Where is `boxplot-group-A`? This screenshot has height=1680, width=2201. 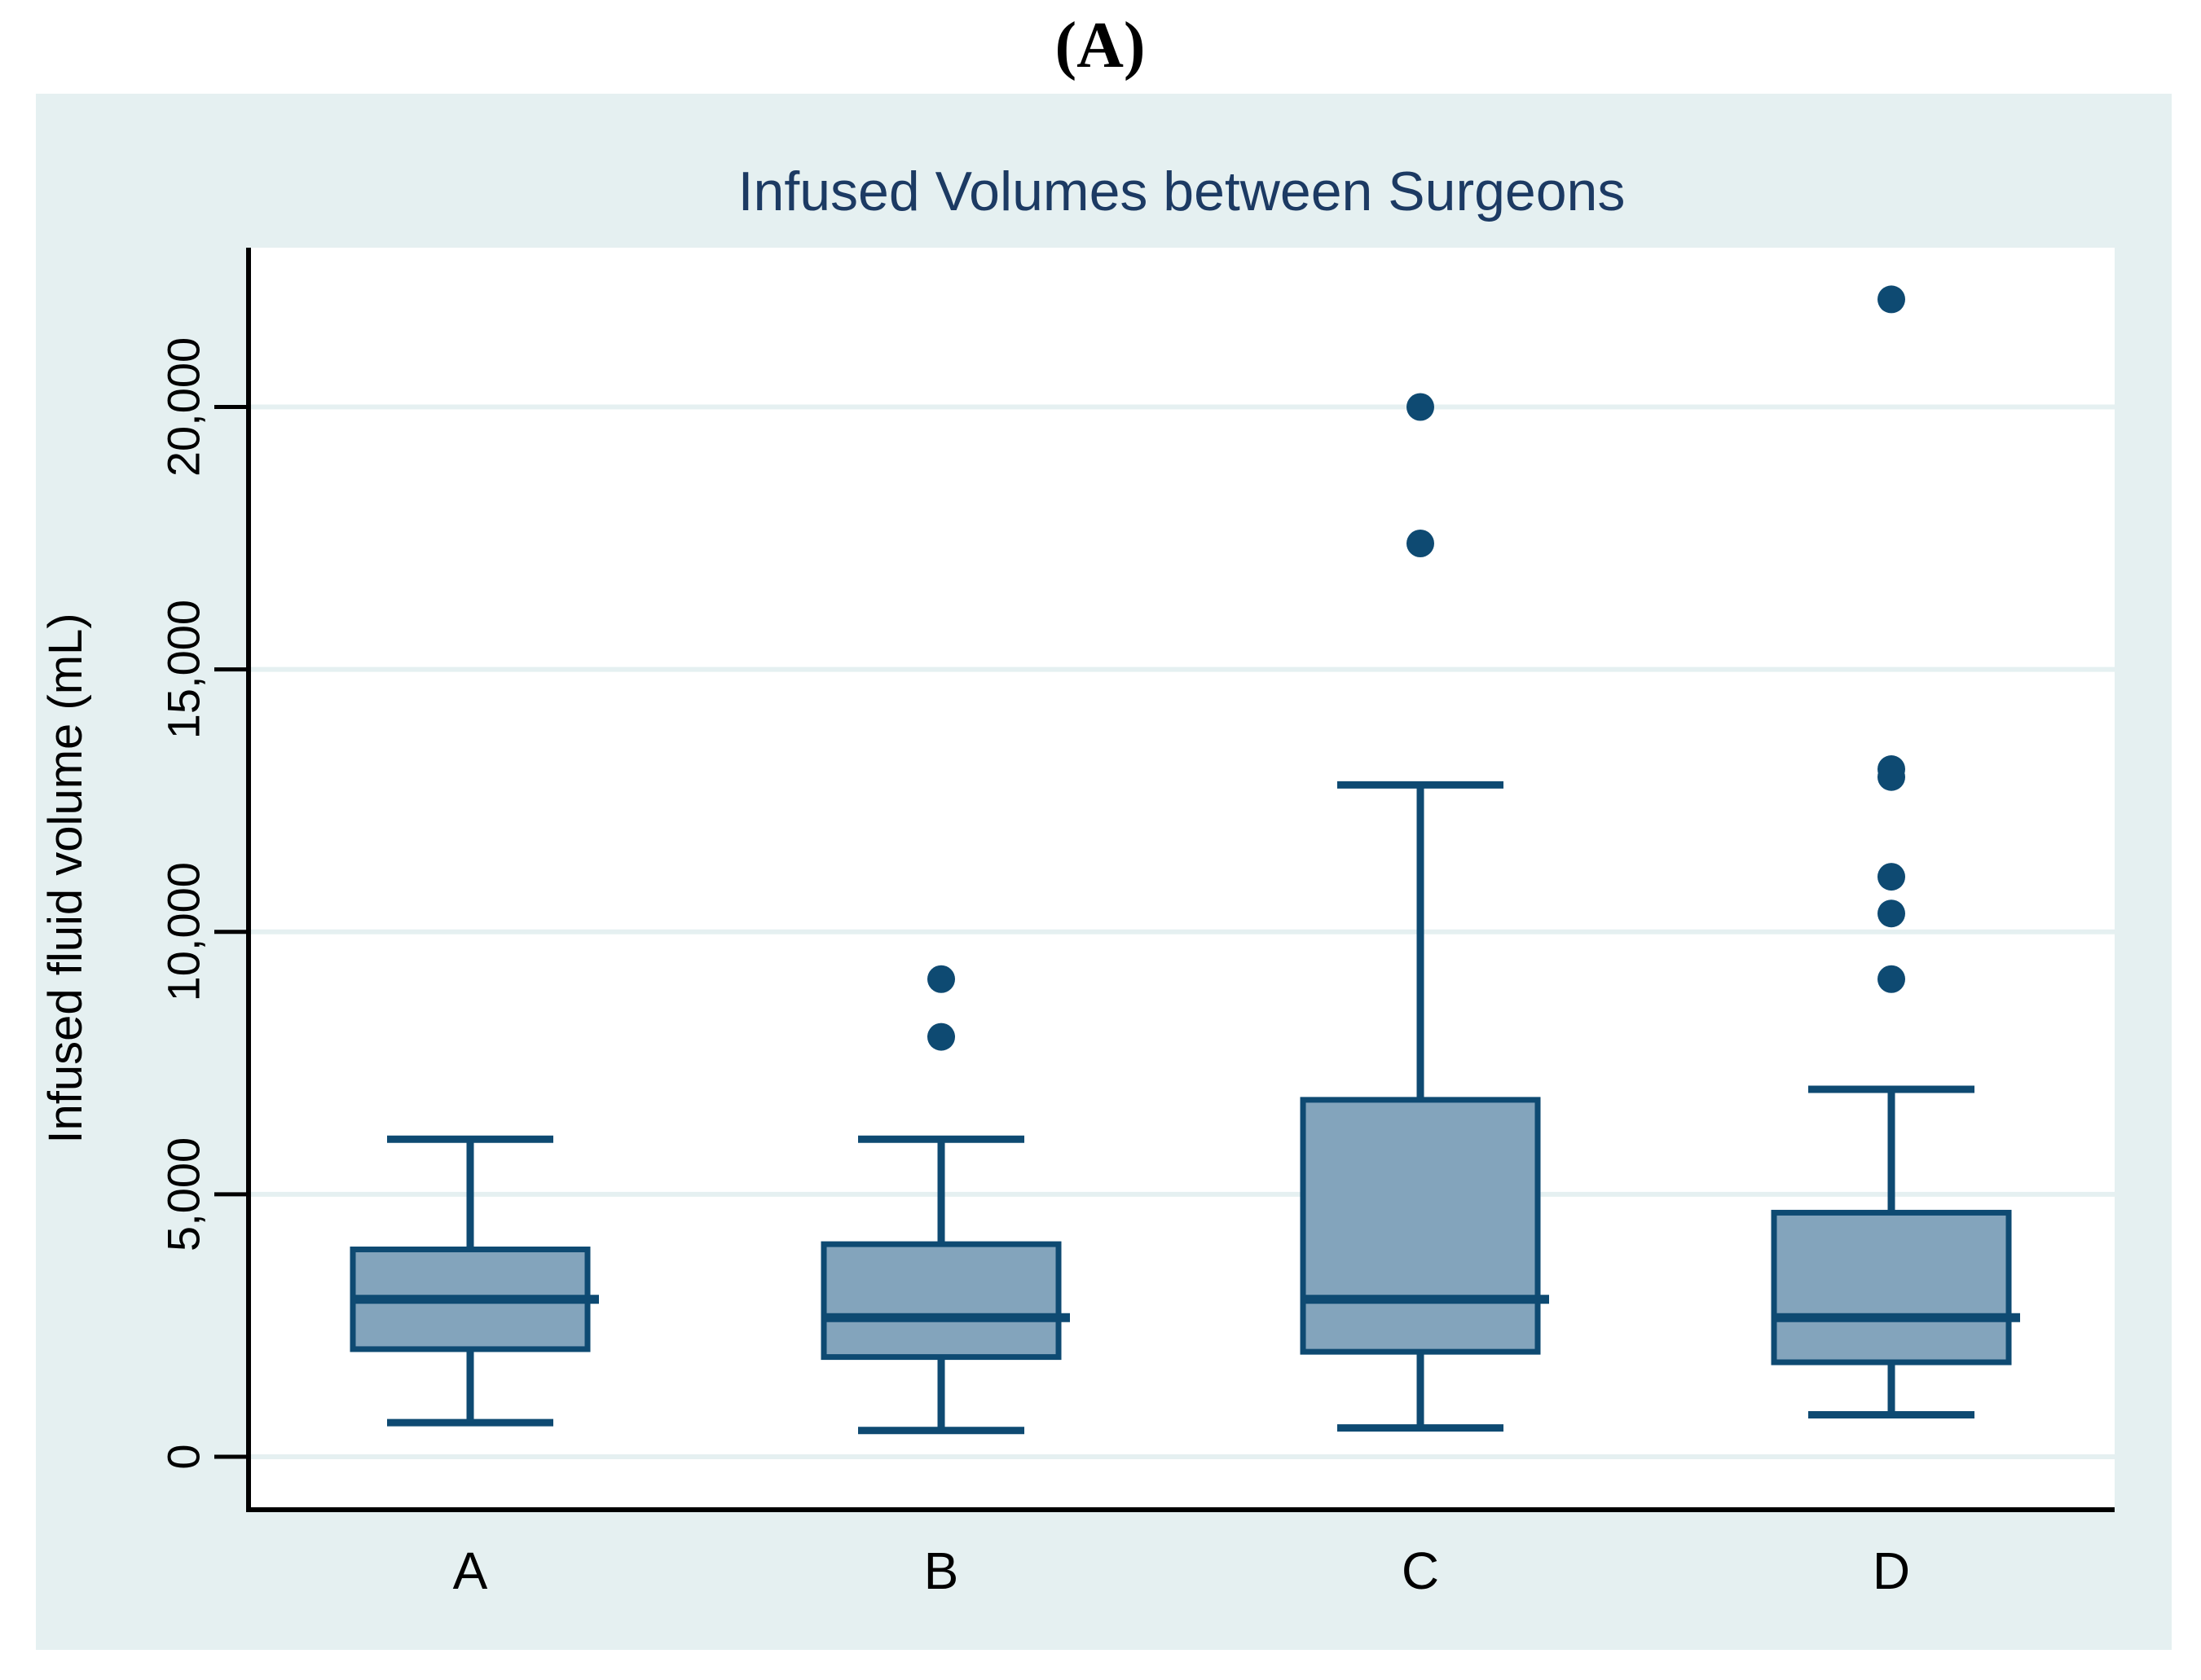 boxplot-group-A is located at coordinates (474, 1281).